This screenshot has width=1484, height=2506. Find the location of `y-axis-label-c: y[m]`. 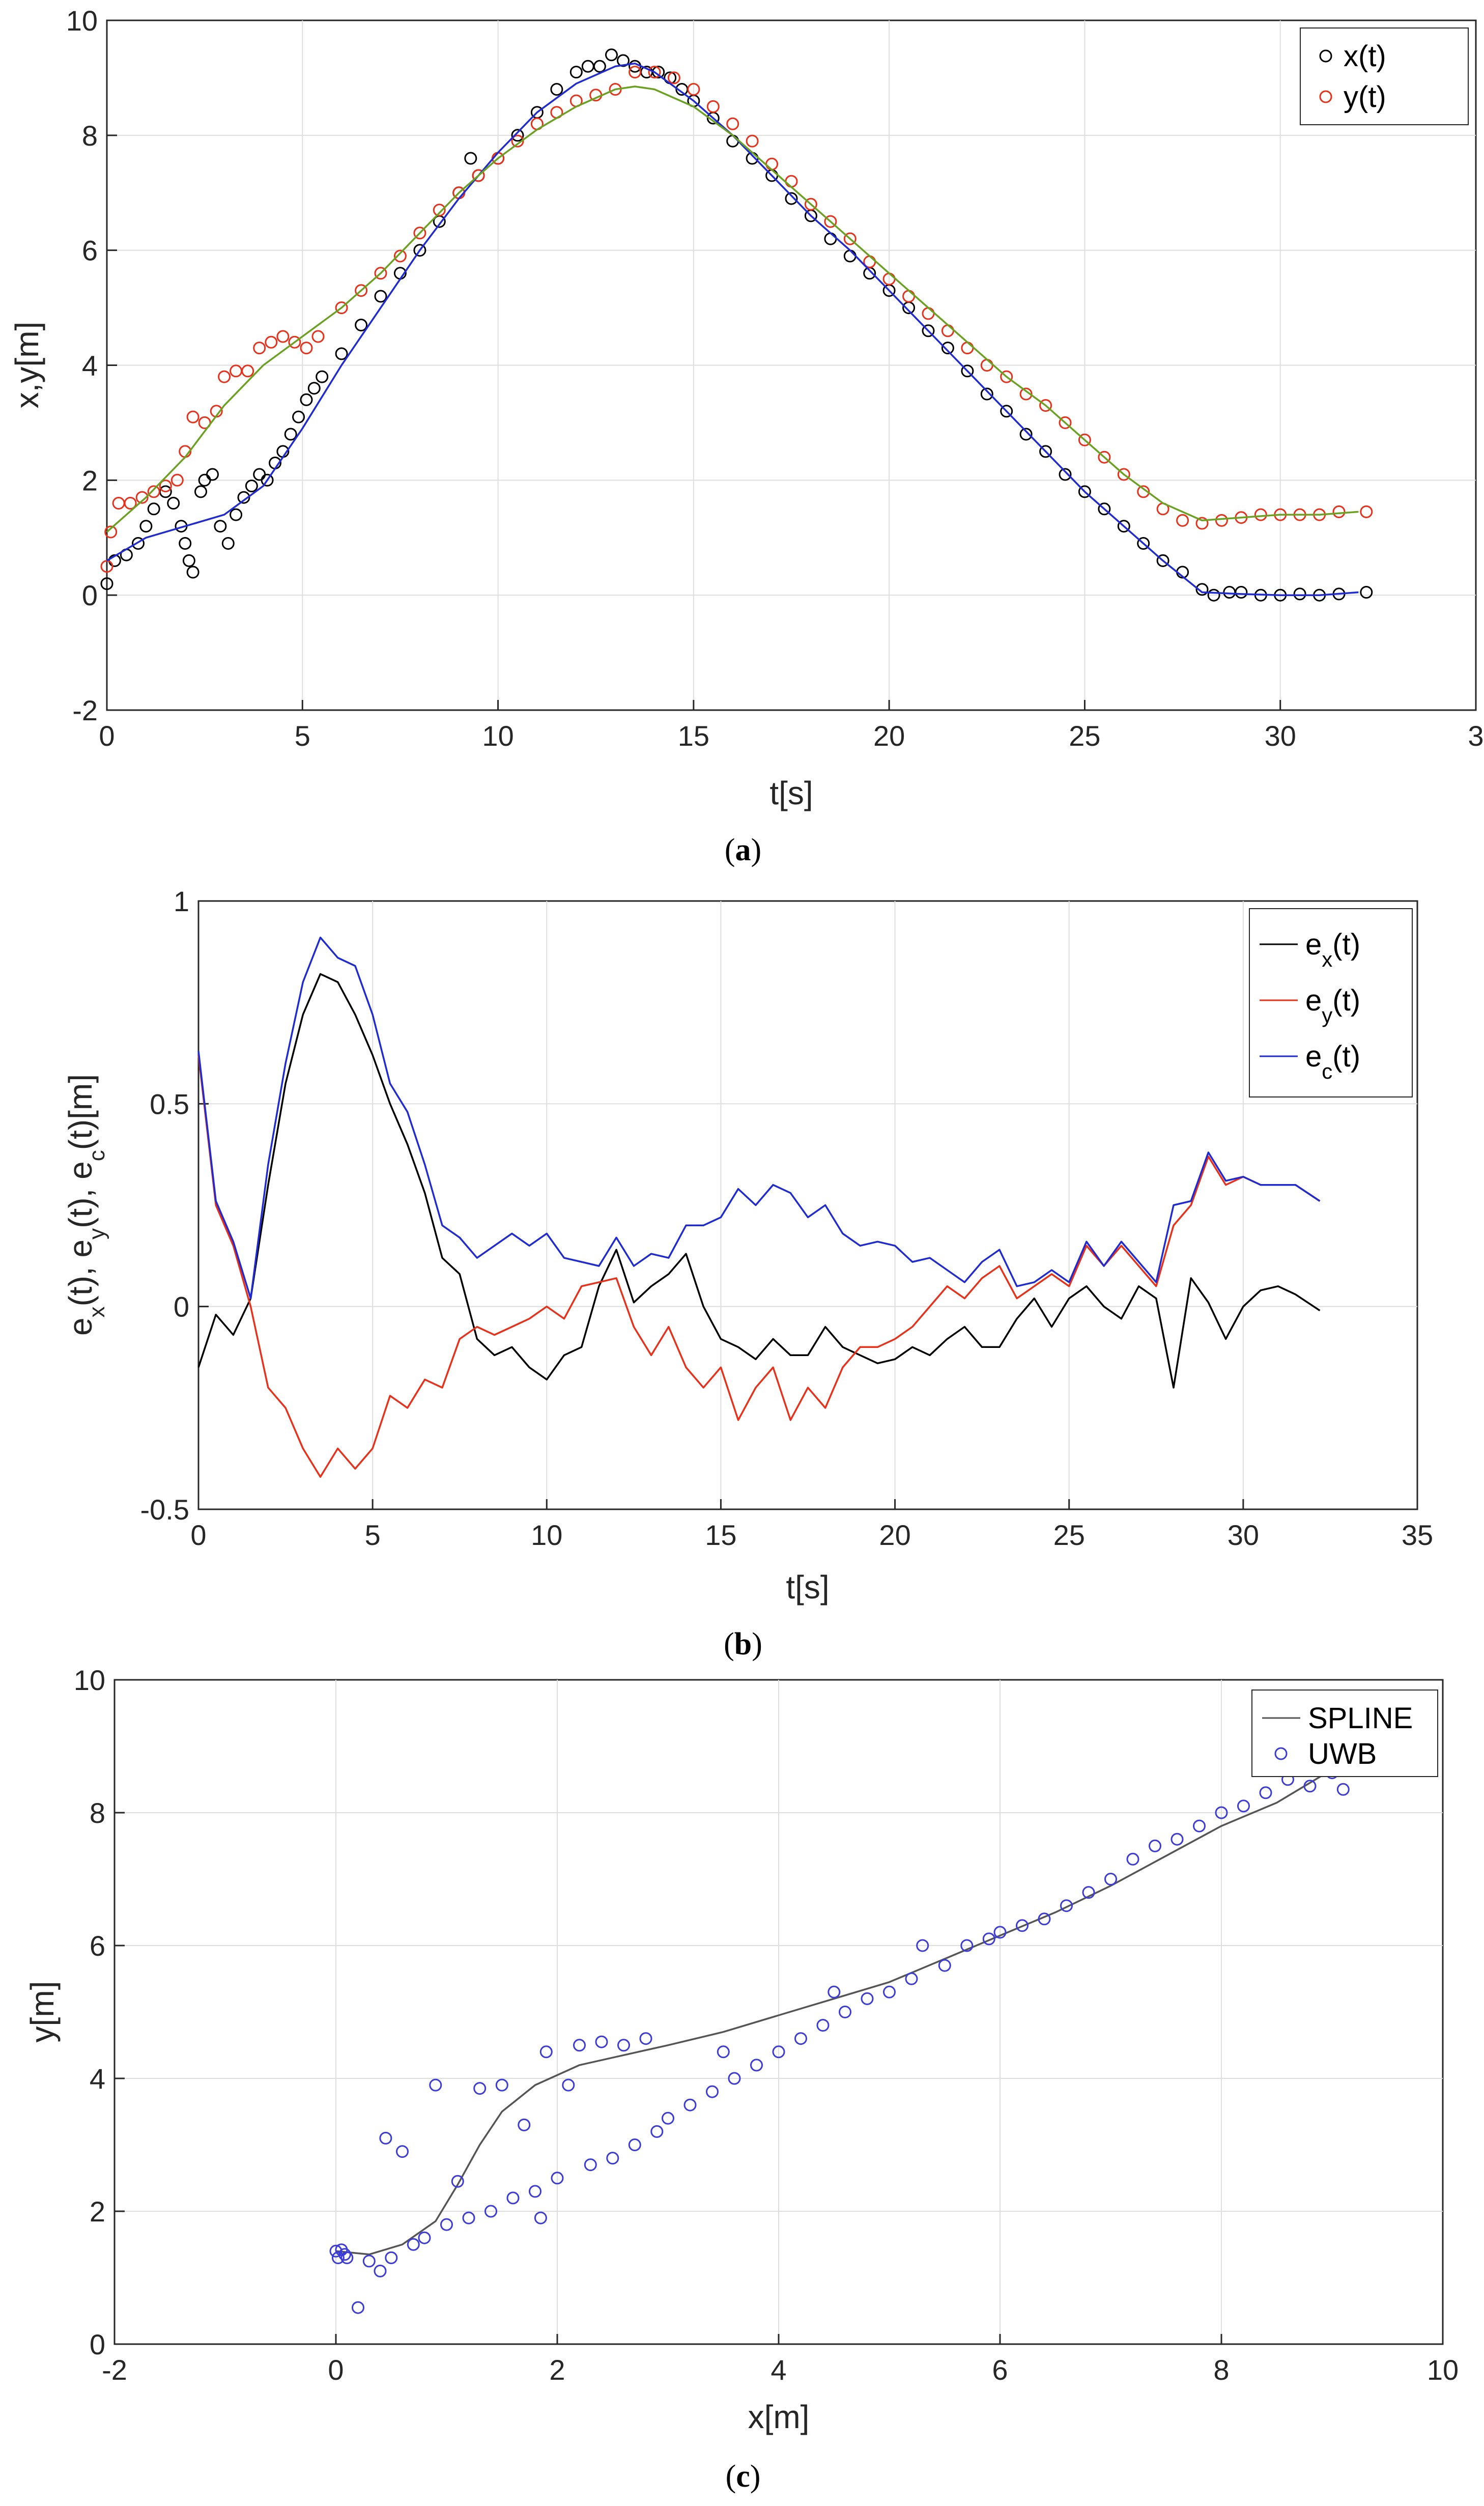

y-axis-label-c: y[m] is located at coordinates (42, 2012).